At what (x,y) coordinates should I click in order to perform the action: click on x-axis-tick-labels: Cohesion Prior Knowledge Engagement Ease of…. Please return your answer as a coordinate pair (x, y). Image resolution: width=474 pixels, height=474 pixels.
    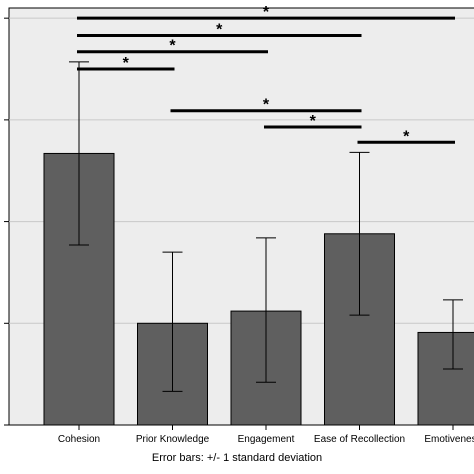
    Looking at the image, I should click on (266, 435).